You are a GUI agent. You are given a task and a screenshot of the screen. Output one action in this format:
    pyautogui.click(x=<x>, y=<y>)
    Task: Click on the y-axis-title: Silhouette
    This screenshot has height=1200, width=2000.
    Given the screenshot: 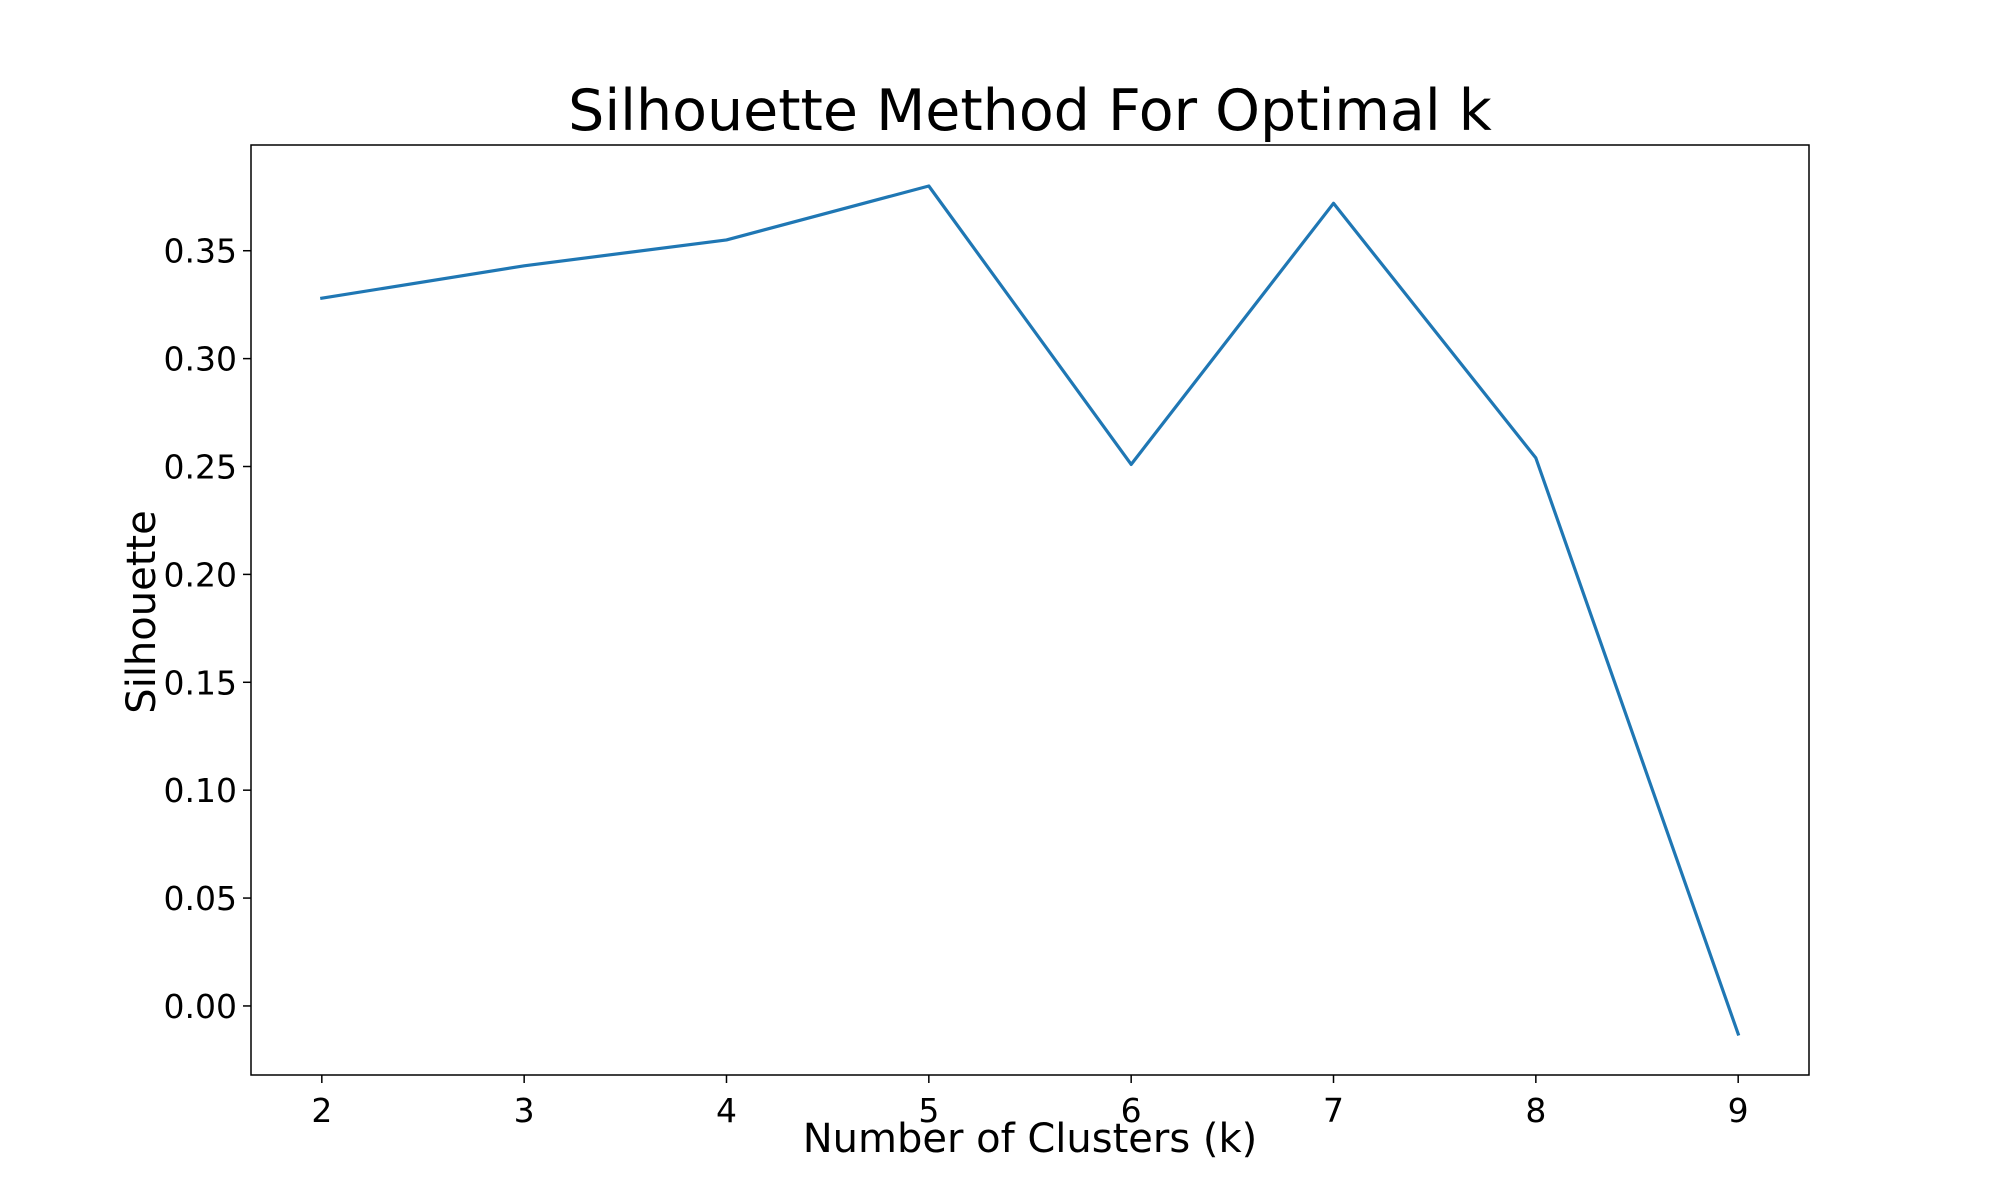 What is the action you would take?
    pyautogui.click(x=142, y=611)
    